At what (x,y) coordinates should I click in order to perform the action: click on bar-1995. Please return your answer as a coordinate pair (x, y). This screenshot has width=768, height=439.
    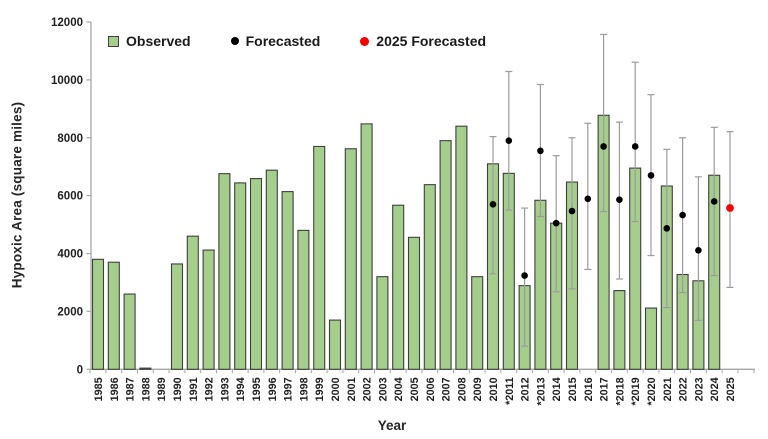
    Looking at the image, I should click on (256, 274).